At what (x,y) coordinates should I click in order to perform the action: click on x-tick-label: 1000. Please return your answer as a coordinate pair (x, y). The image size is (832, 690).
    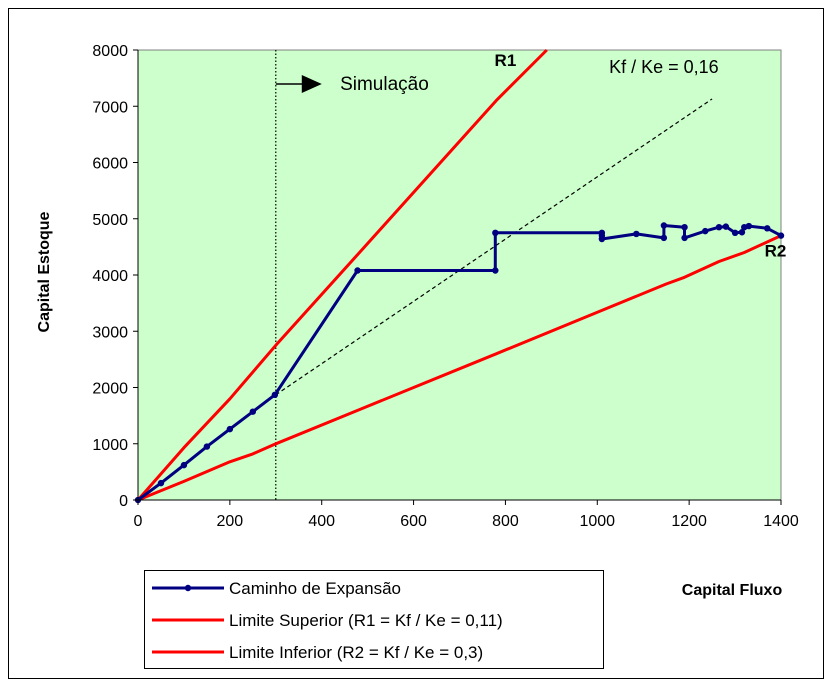
    Looking at the image, I should click on (597, 521).